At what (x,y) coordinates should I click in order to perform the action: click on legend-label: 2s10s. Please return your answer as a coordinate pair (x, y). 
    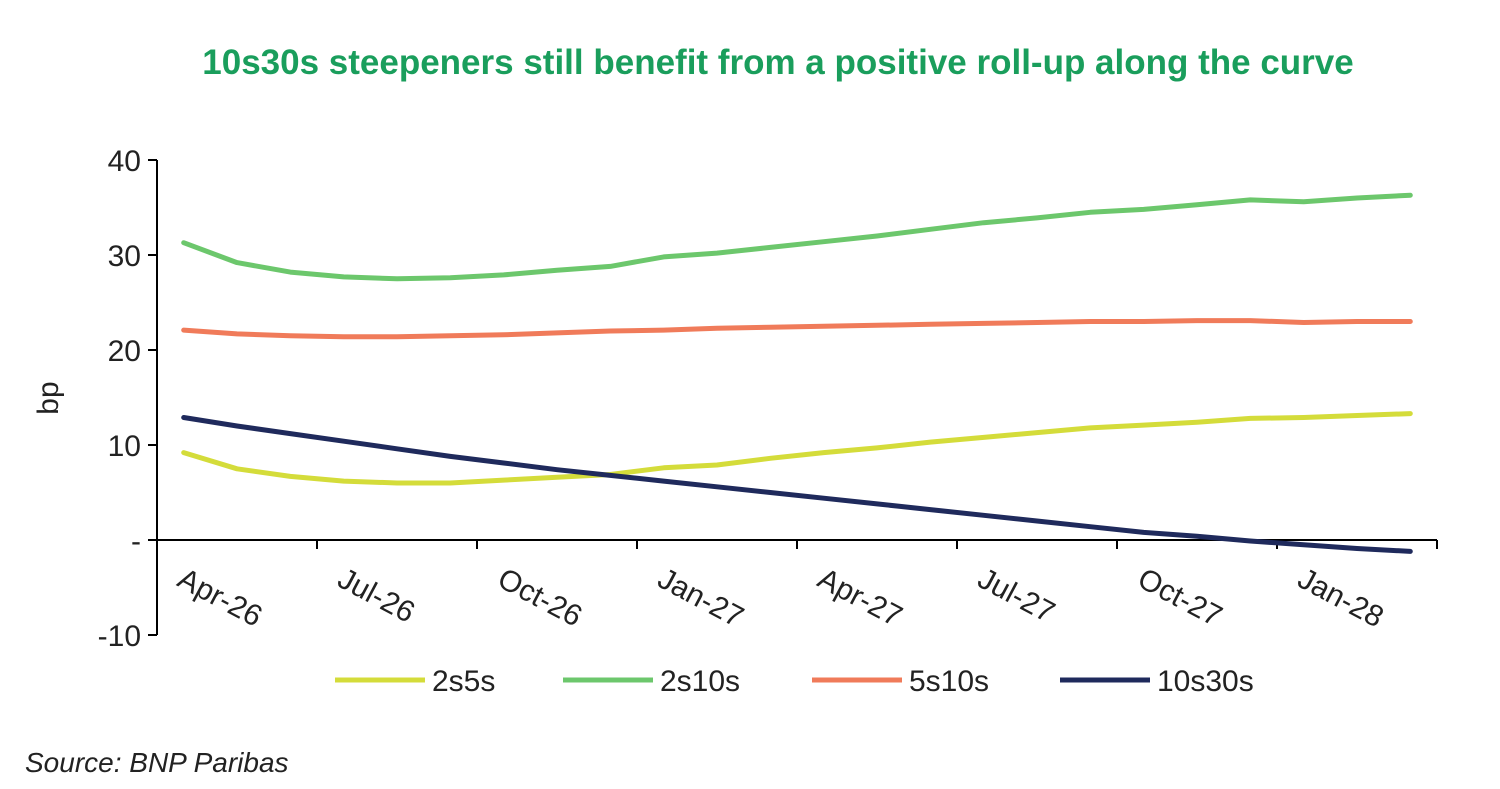
    Looking at the image, I should click on (700, 681).